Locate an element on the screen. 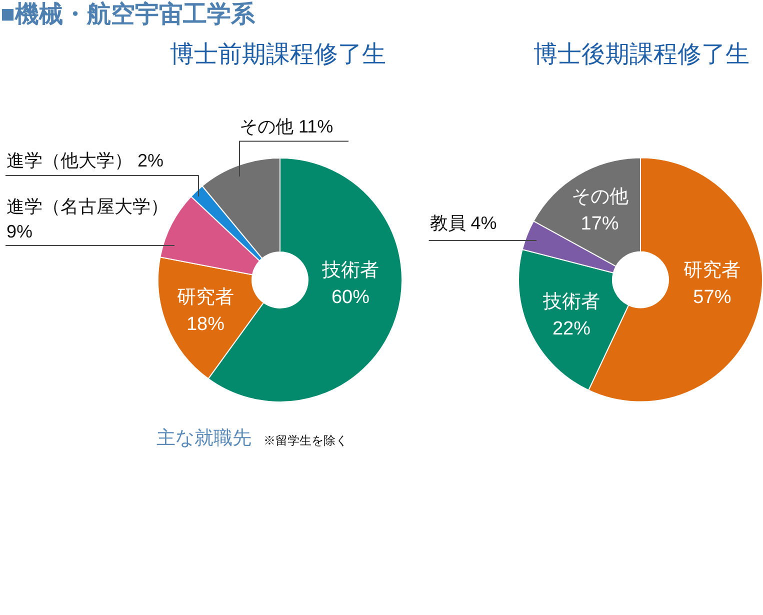 The image size is (763, 615). slice-label: 教員 4% is located at coordinates (463, 223).